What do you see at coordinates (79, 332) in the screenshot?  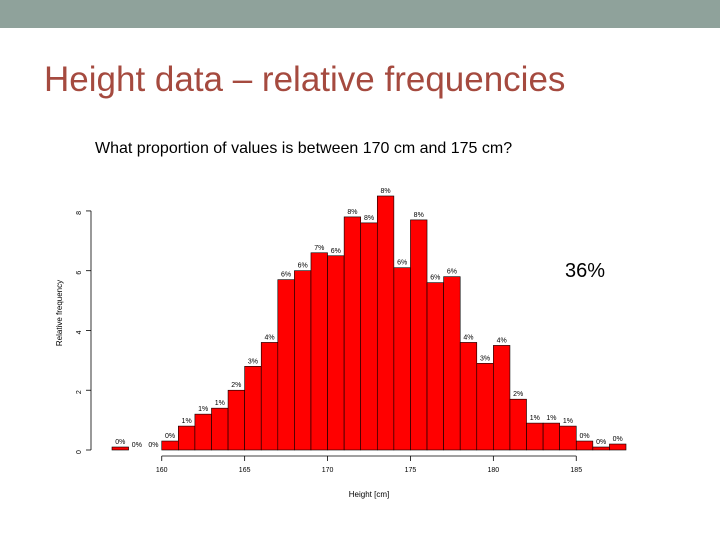 I see `y-tick-label: 4` at bounding box center [79, 332].